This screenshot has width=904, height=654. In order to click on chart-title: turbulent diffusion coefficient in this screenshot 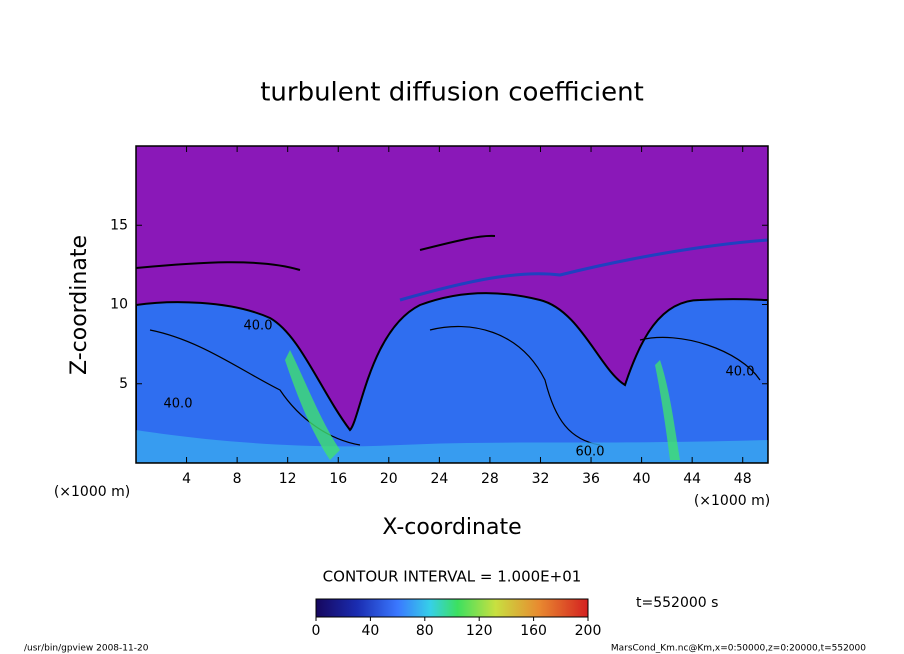, I will do `click(452, 93)`.